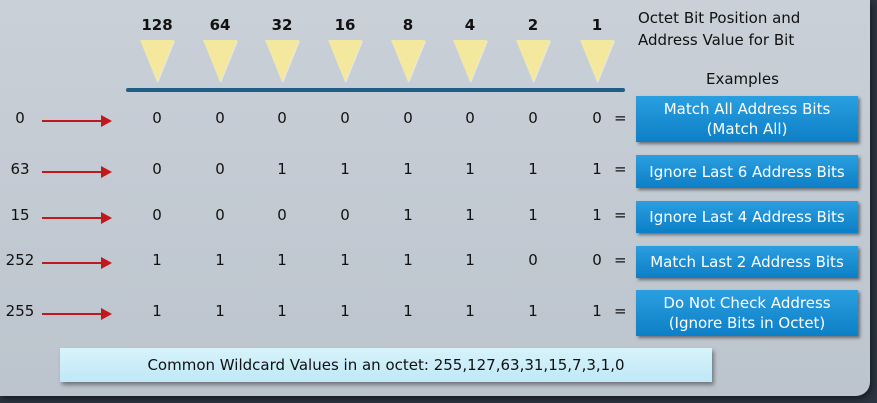 This screenshot has width=877, height=403. I want to click on example-button: Match All Address Bits (Match All), so click(747, 119).